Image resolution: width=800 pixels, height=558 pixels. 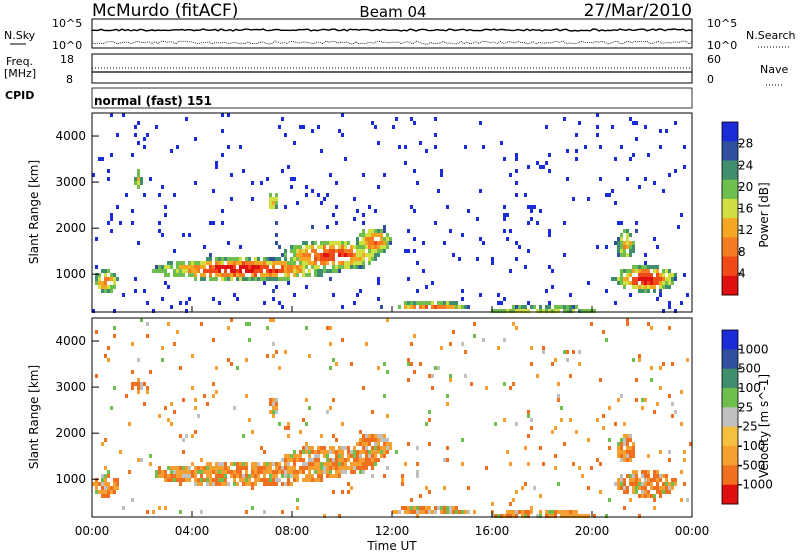 I want to click on y-tick-label: 3000, so click(x=70, y=182).